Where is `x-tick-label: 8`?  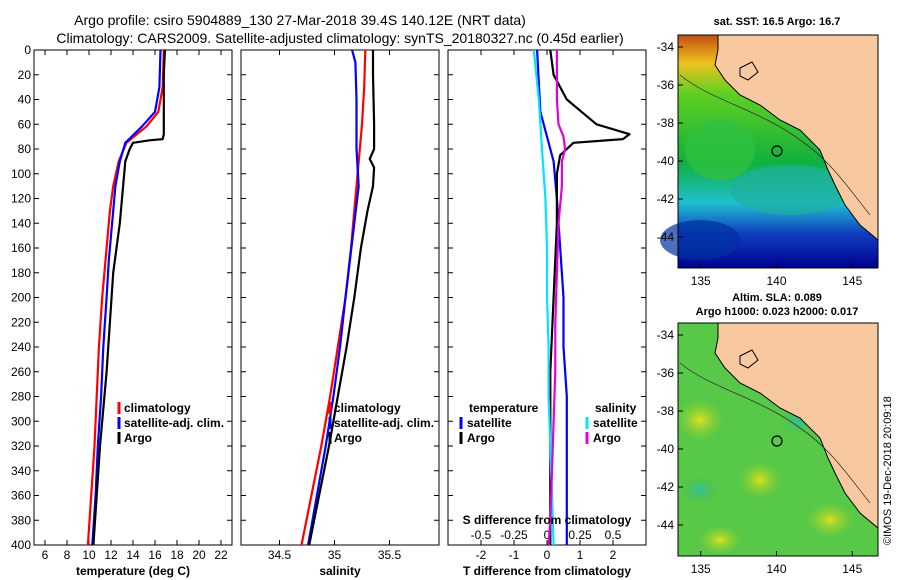 x-tick-label: 8 is located at coordinates (67, 555).